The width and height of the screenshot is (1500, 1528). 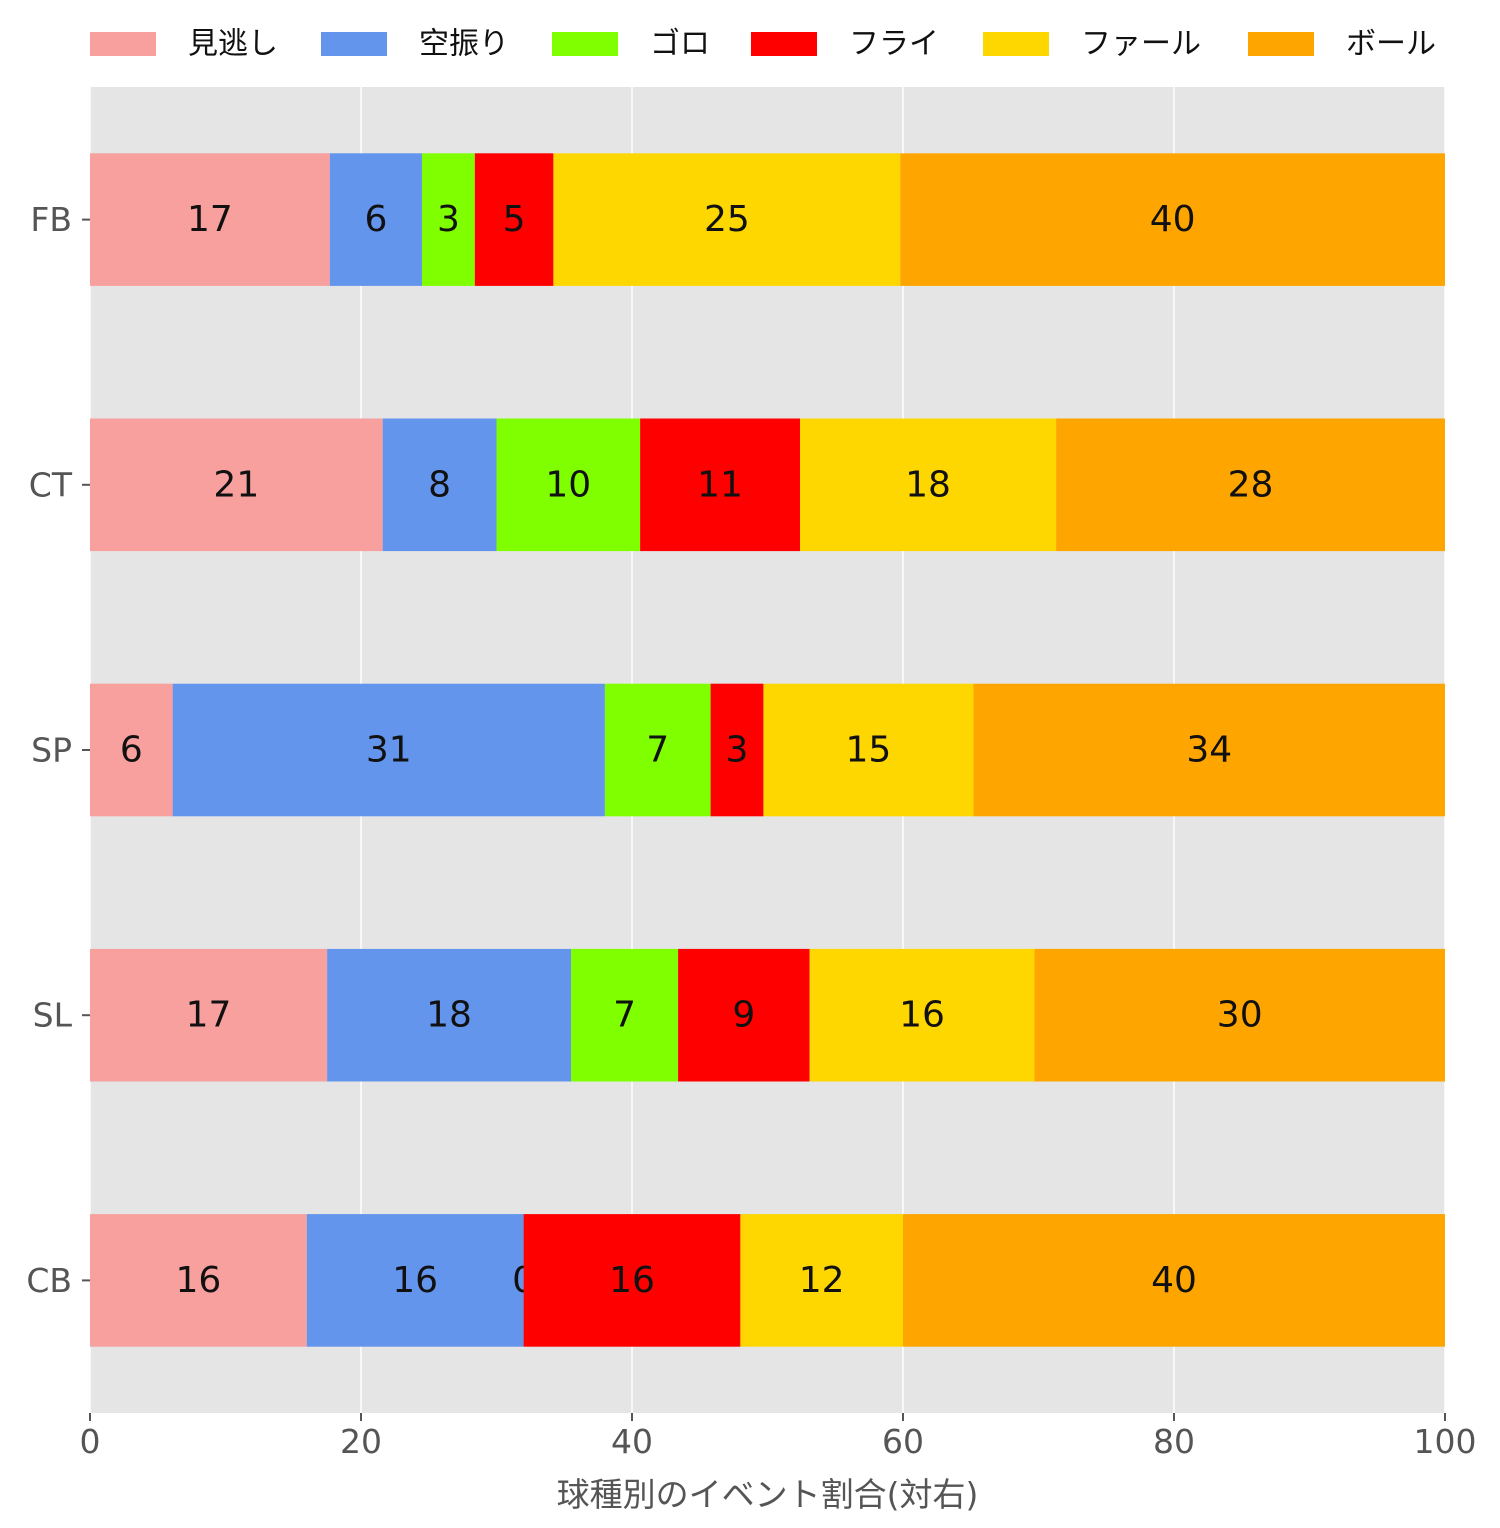 I want to click on bar-value-label: 10, so click(x=568, y=484).